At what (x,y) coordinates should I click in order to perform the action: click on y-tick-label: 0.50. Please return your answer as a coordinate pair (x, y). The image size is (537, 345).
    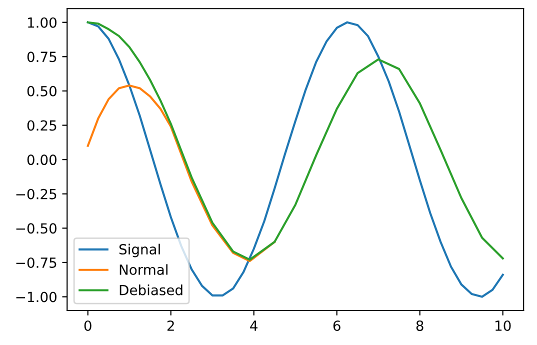
    Looking at the image, I should click on (41, 91).